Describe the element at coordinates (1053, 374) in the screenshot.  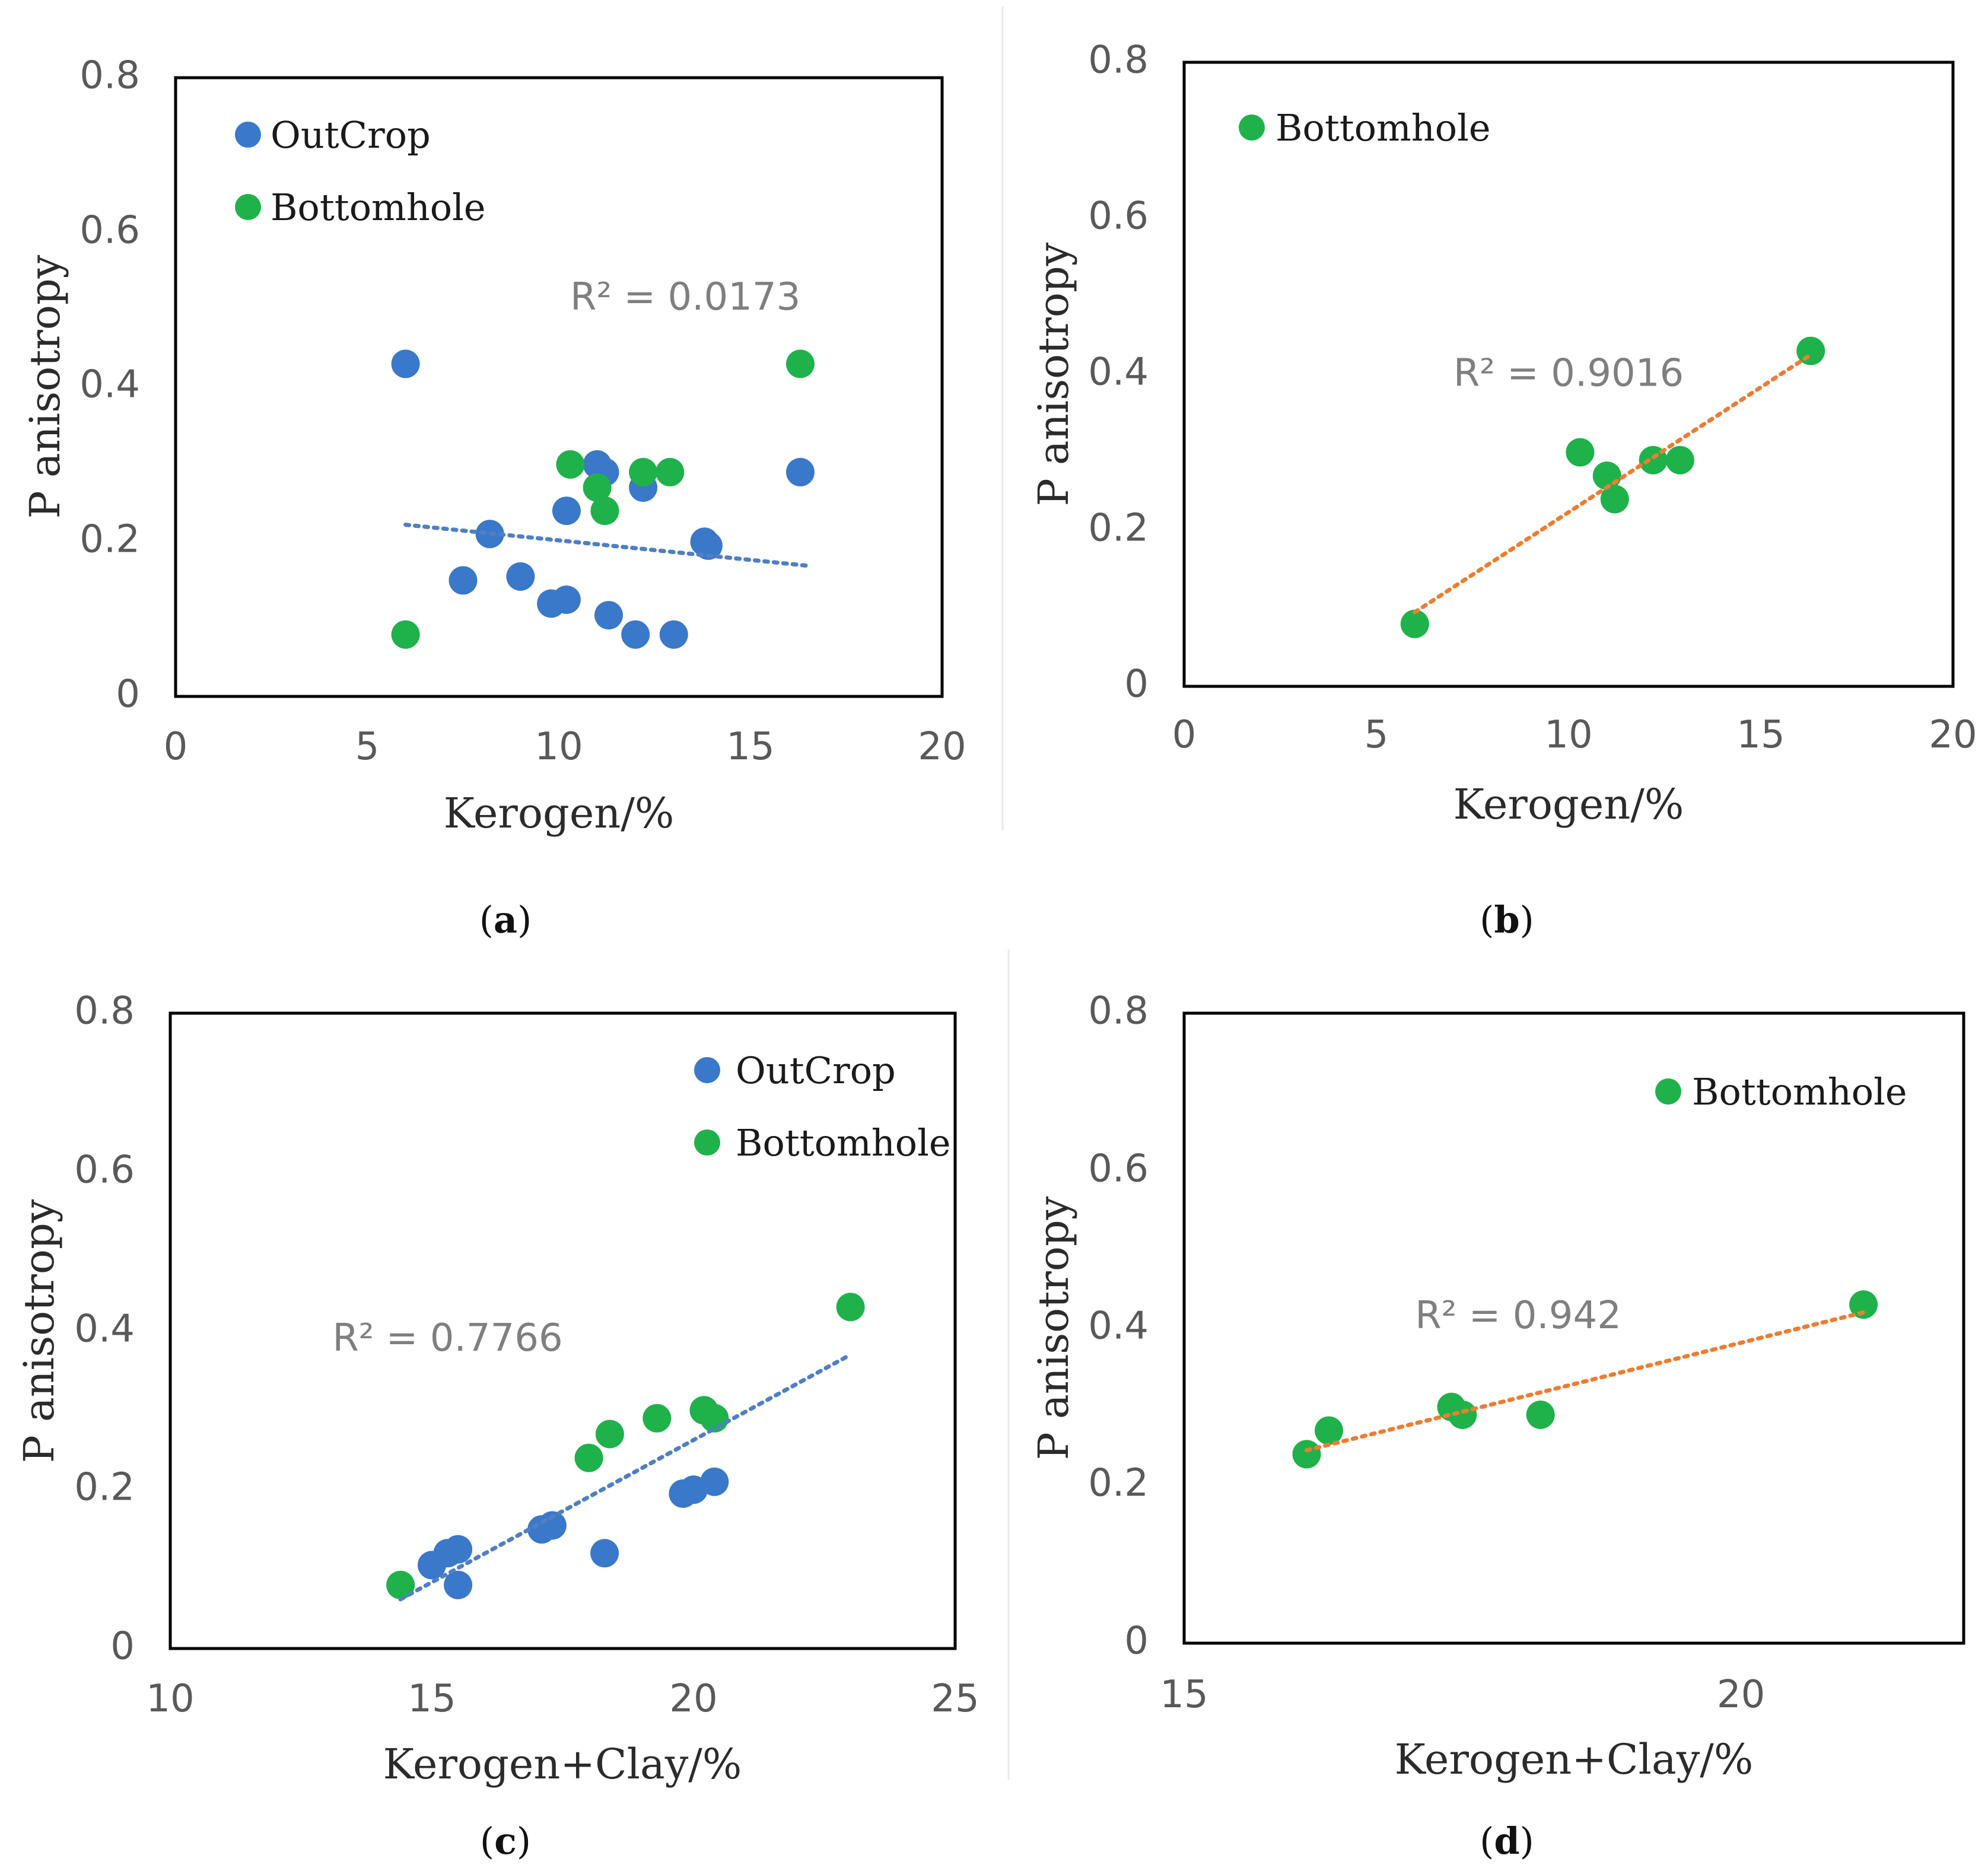
I see `y-axis-title-b: P anisotropy` at that location.